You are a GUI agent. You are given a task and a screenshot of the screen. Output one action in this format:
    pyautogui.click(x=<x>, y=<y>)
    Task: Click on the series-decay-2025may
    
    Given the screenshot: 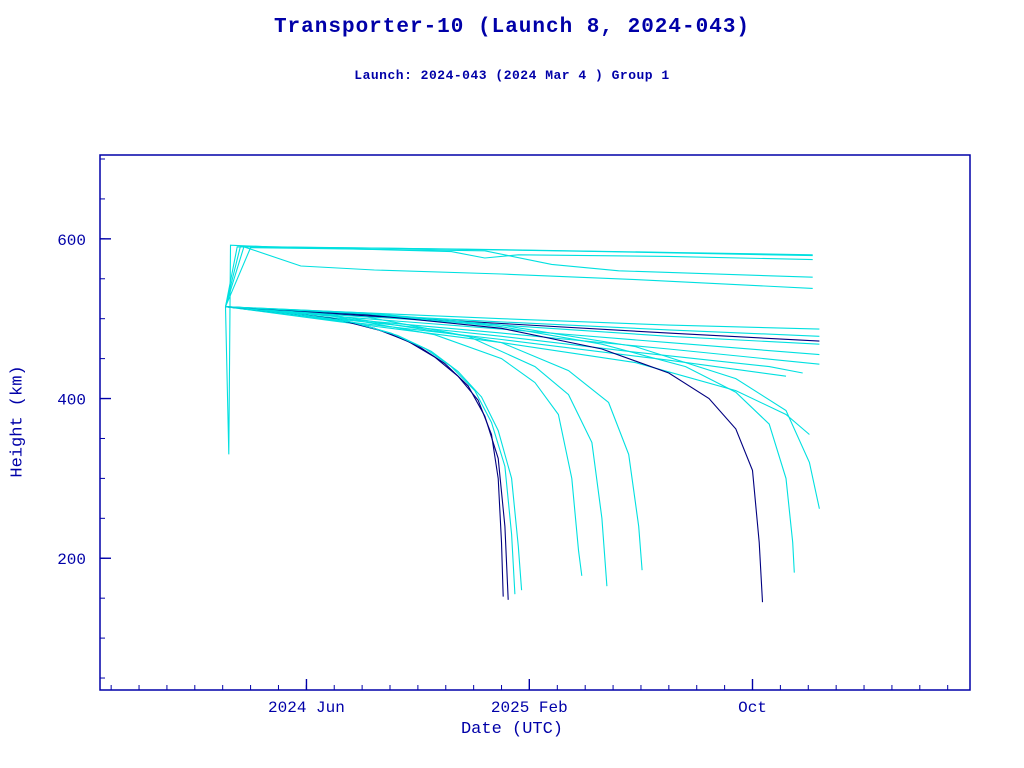 What is the action you would take?
    pyautogui.click(x=434, y=438)
    